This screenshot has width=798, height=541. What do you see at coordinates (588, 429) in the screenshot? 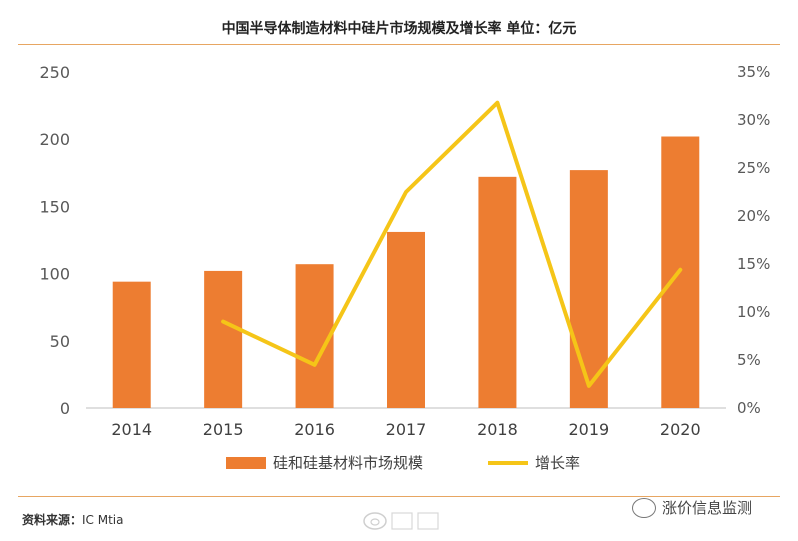
I see `x-tick-label: 2019` at bounding box center [588, 429].